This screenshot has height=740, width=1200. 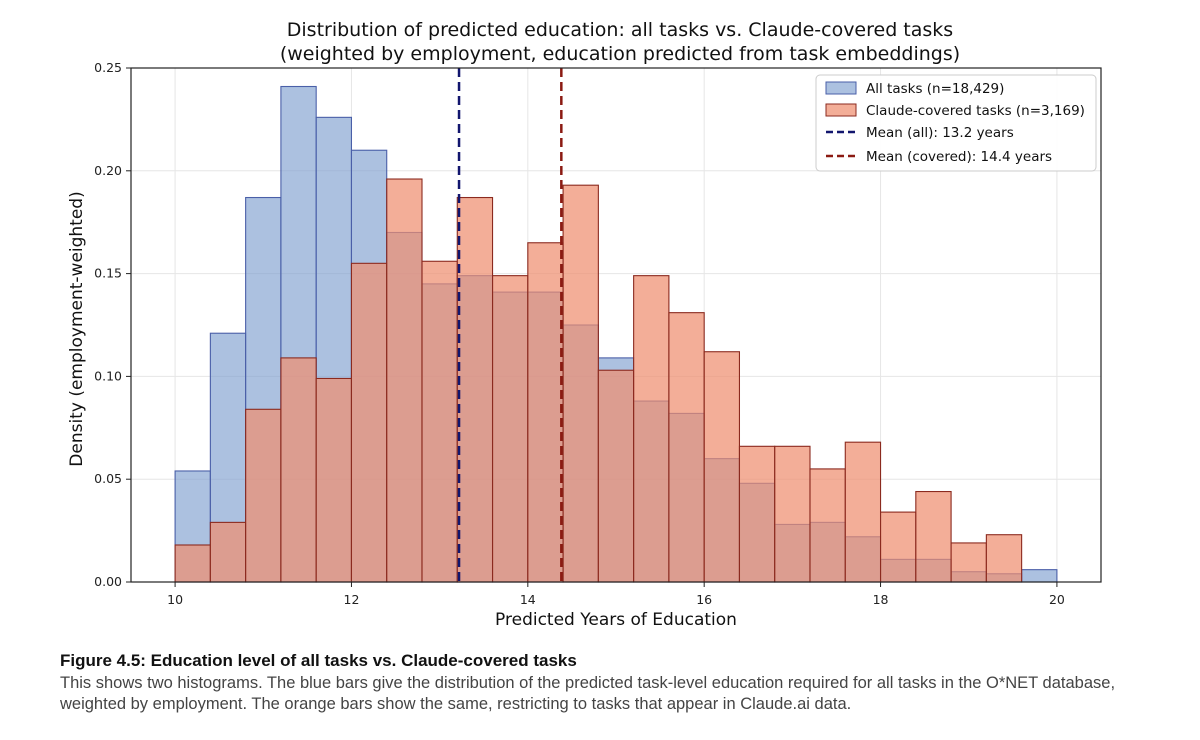 What do you see at coordinates (1057, 599) in the screenshot?
I see `x-tick-label: 20` at bounding box center [1057, 599].